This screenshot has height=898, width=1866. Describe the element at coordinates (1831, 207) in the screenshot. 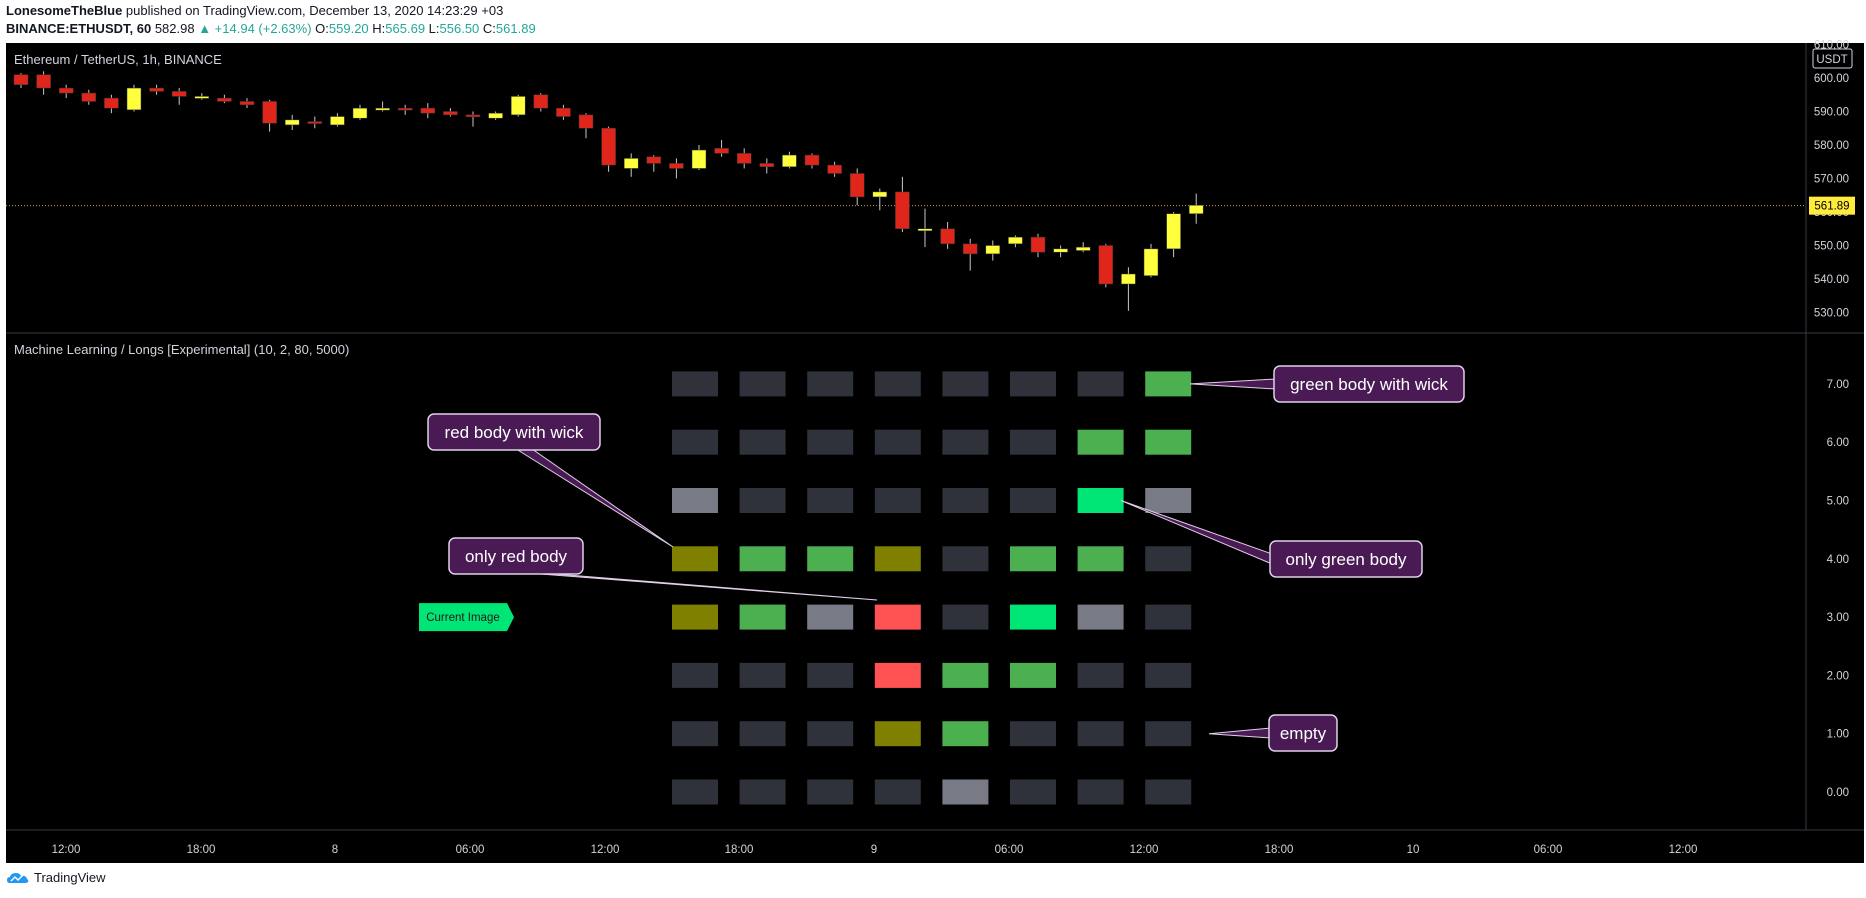

I see `current-price-label: 561.89` at that location.